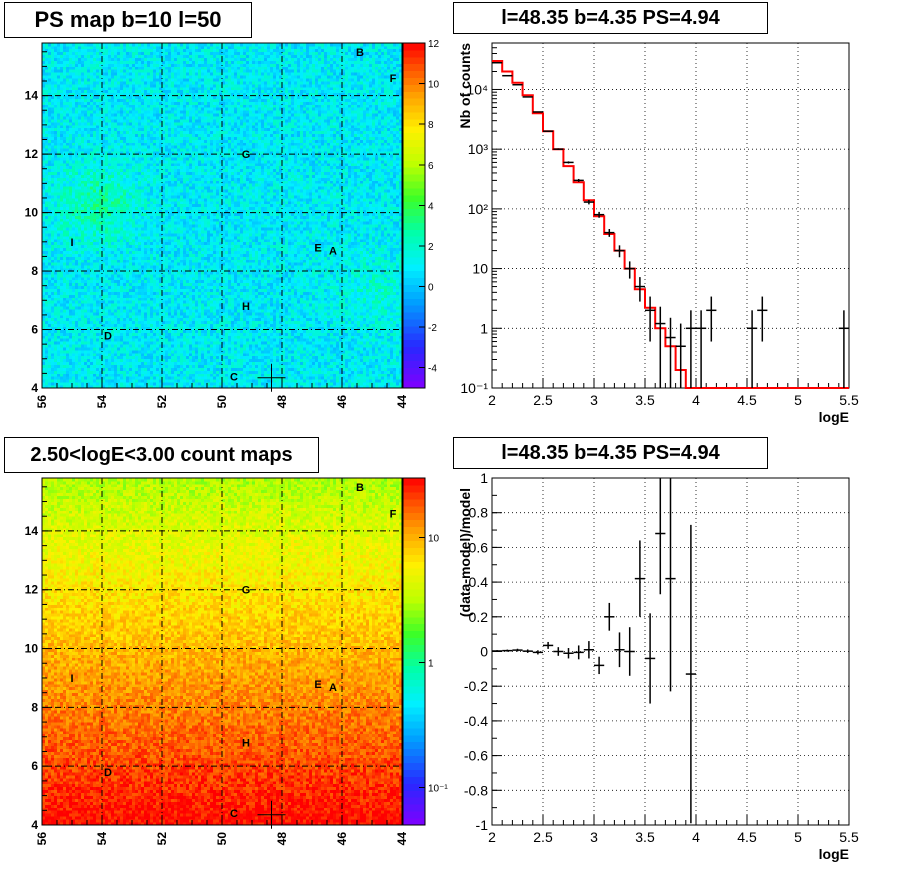 The height and width of the screenshot is (871, 898). I want to click on residual-x-tick-4.5: 4.5, so click(747, 837).